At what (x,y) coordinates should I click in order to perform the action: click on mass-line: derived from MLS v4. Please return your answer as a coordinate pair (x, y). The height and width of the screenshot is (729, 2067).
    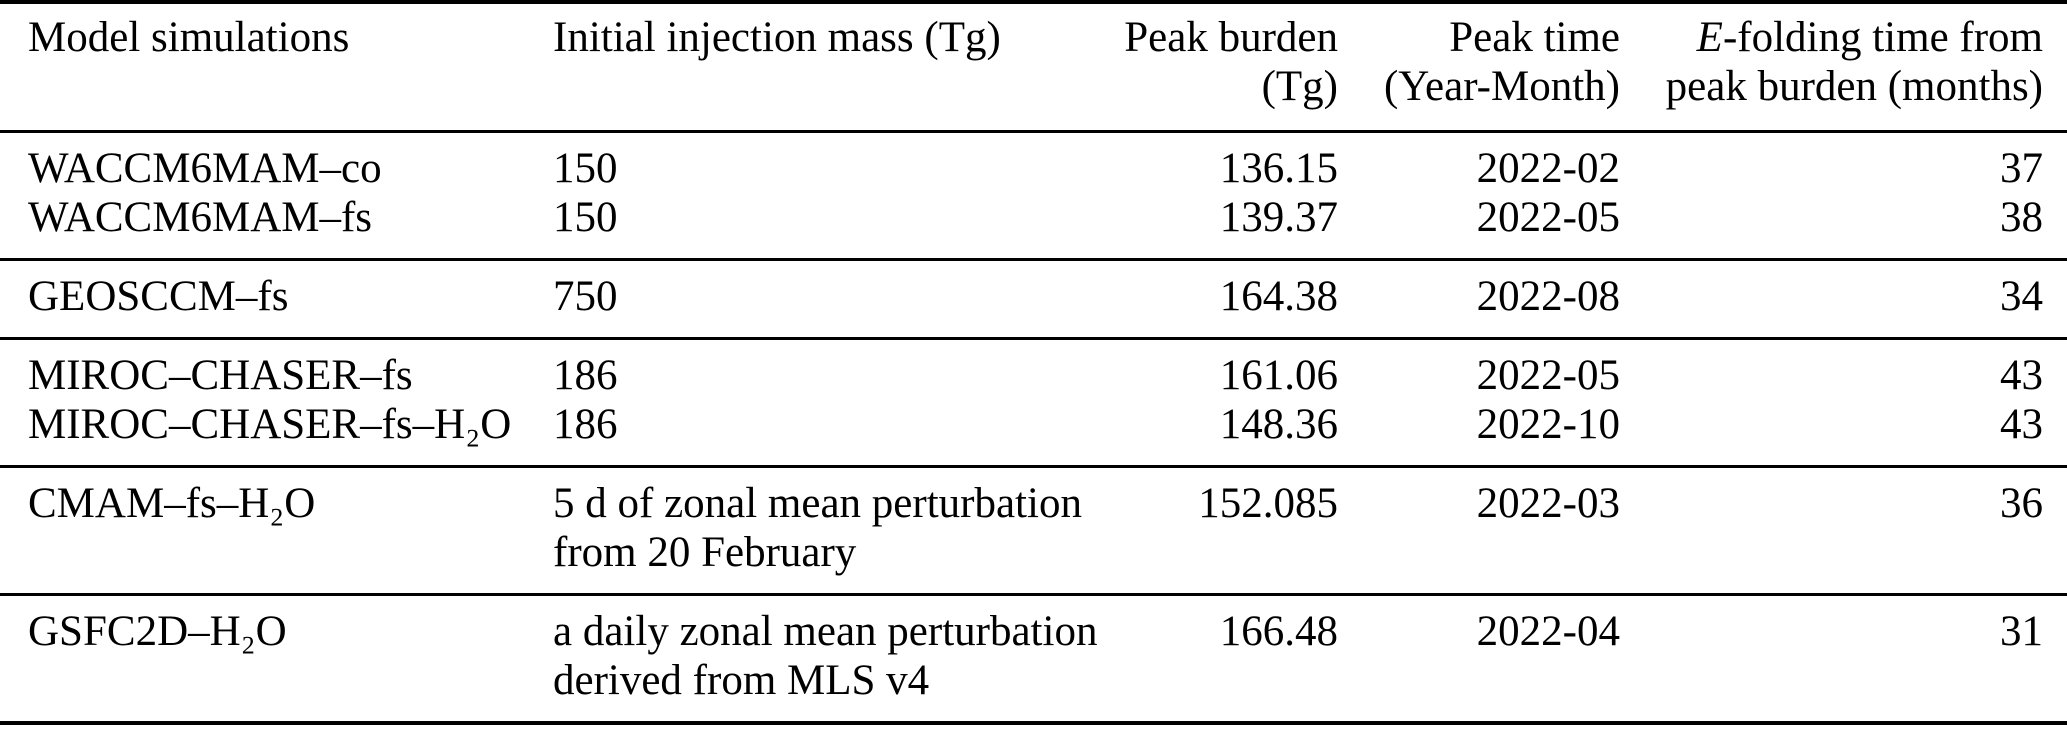
    Looking at the image, I should click on (741, 680).